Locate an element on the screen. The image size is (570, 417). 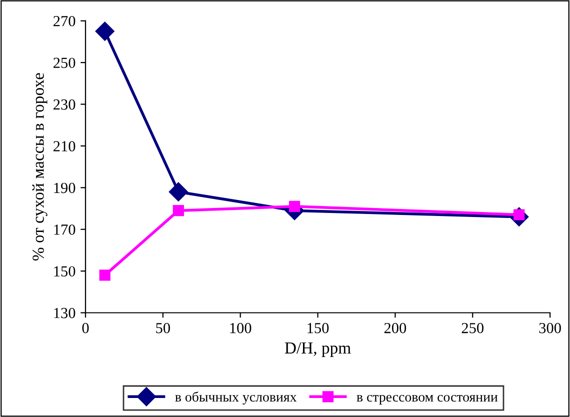
x-tick-label: 50 is located at coordinates (163, 328).